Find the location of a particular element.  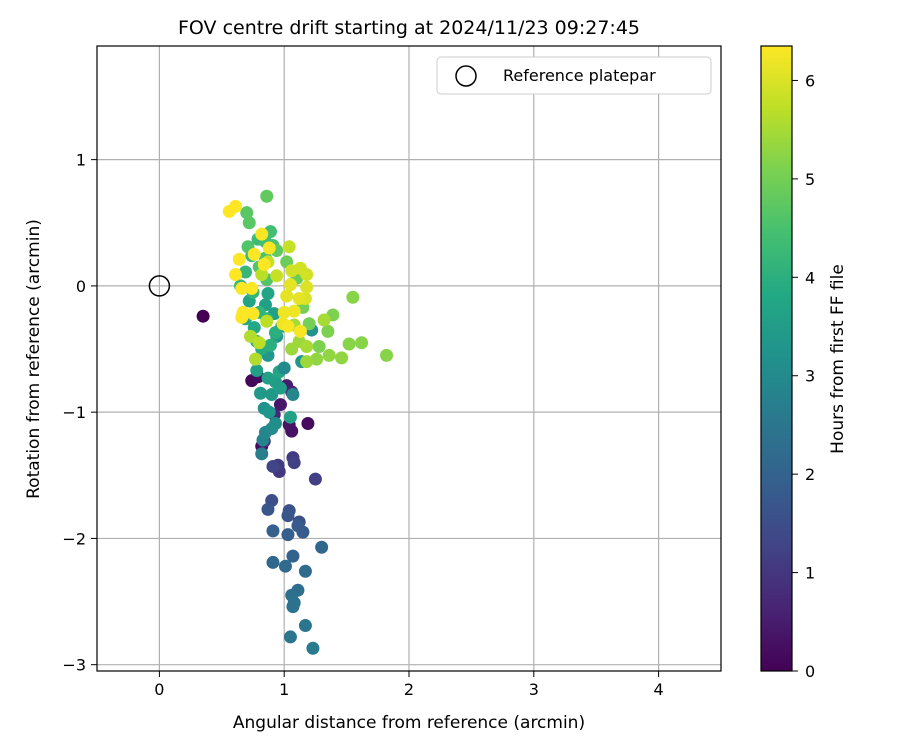

colorbar-tick-label: 0 is located at coordinates (810, 671).